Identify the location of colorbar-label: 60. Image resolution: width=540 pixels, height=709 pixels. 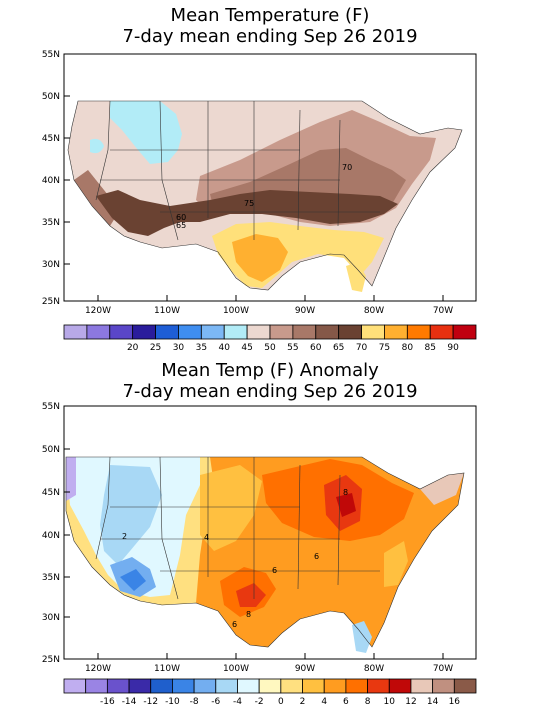
(316, 348).